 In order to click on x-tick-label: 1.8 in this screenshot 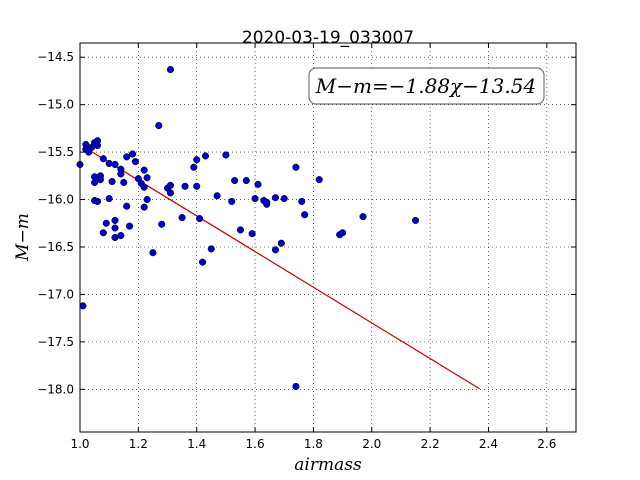, I will do `click(313, 444)`.